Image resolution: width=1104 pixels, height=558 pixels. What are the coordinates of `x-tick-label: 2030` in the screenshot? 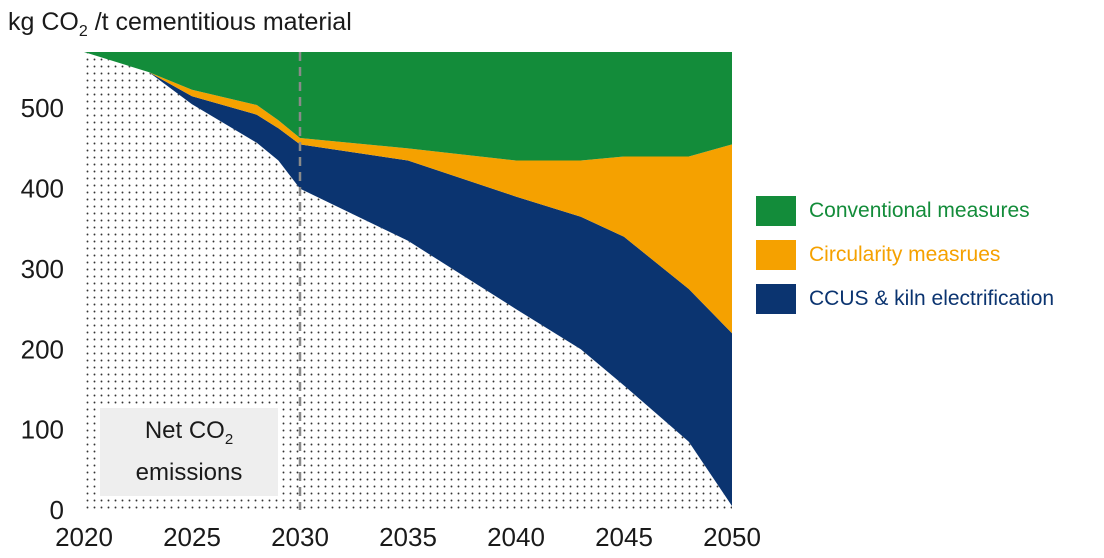 It's located at (300, 537).